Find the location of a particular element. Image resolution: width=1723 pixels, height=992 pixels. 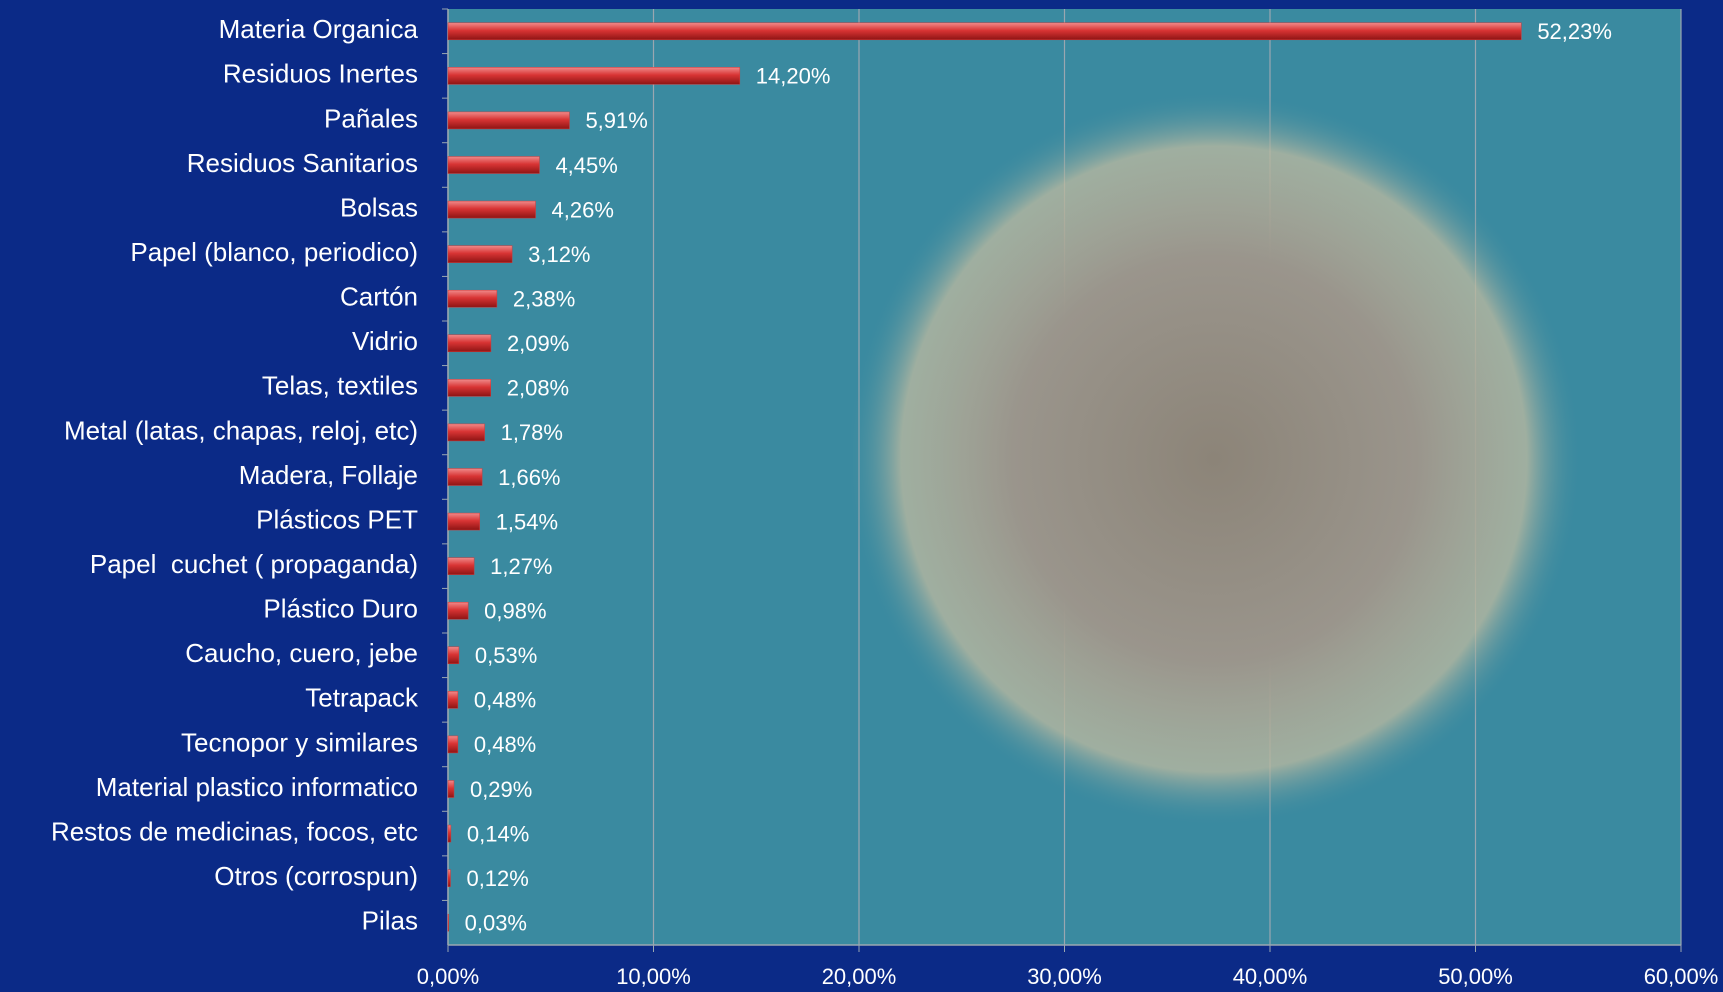

value-label: 3,12% is located at coordinates (559, 254).